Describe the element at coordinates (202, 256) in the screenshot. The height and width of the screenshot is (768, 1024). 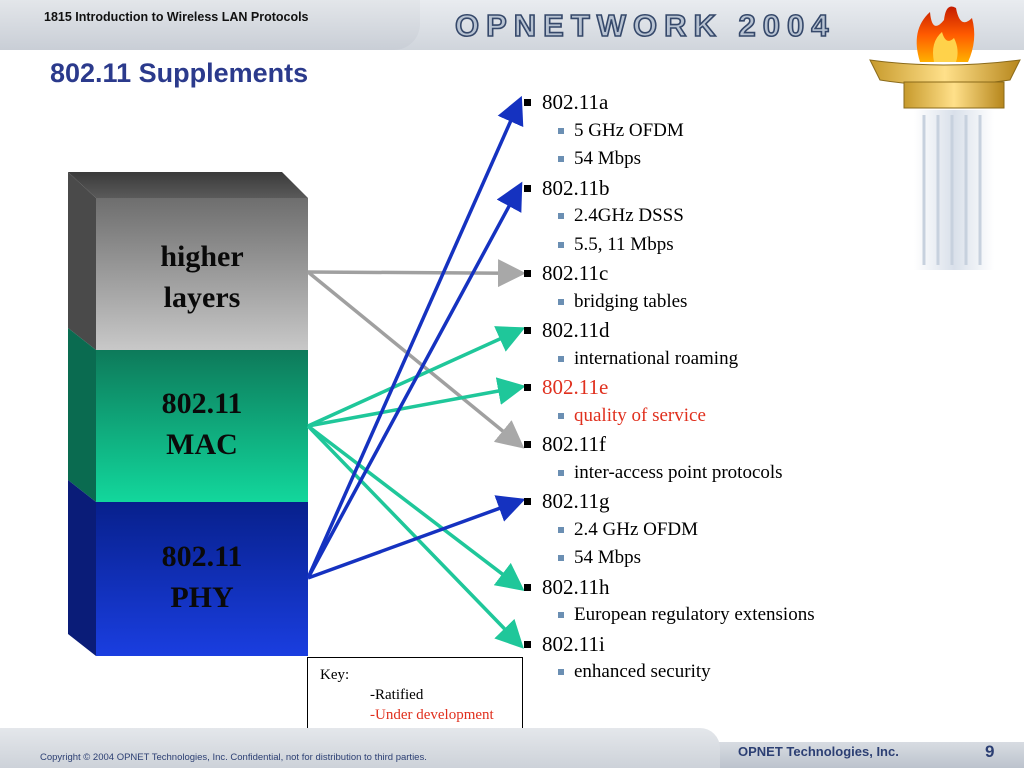
I see `layer-label-higher-line1: higher` at that location.